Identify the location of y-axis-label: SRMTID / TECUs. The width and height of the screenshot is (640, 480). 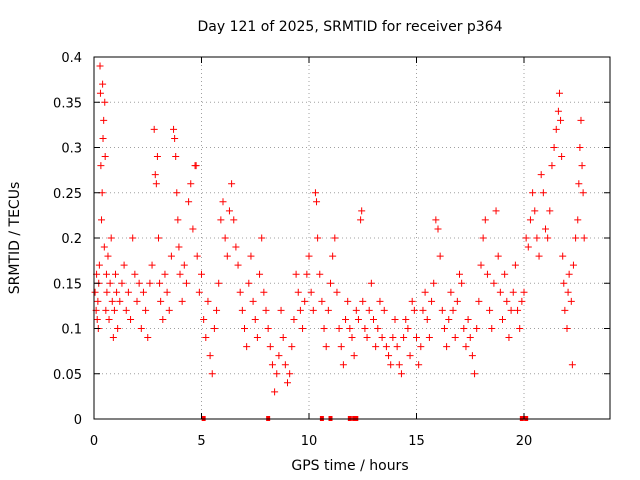
(15, 238).